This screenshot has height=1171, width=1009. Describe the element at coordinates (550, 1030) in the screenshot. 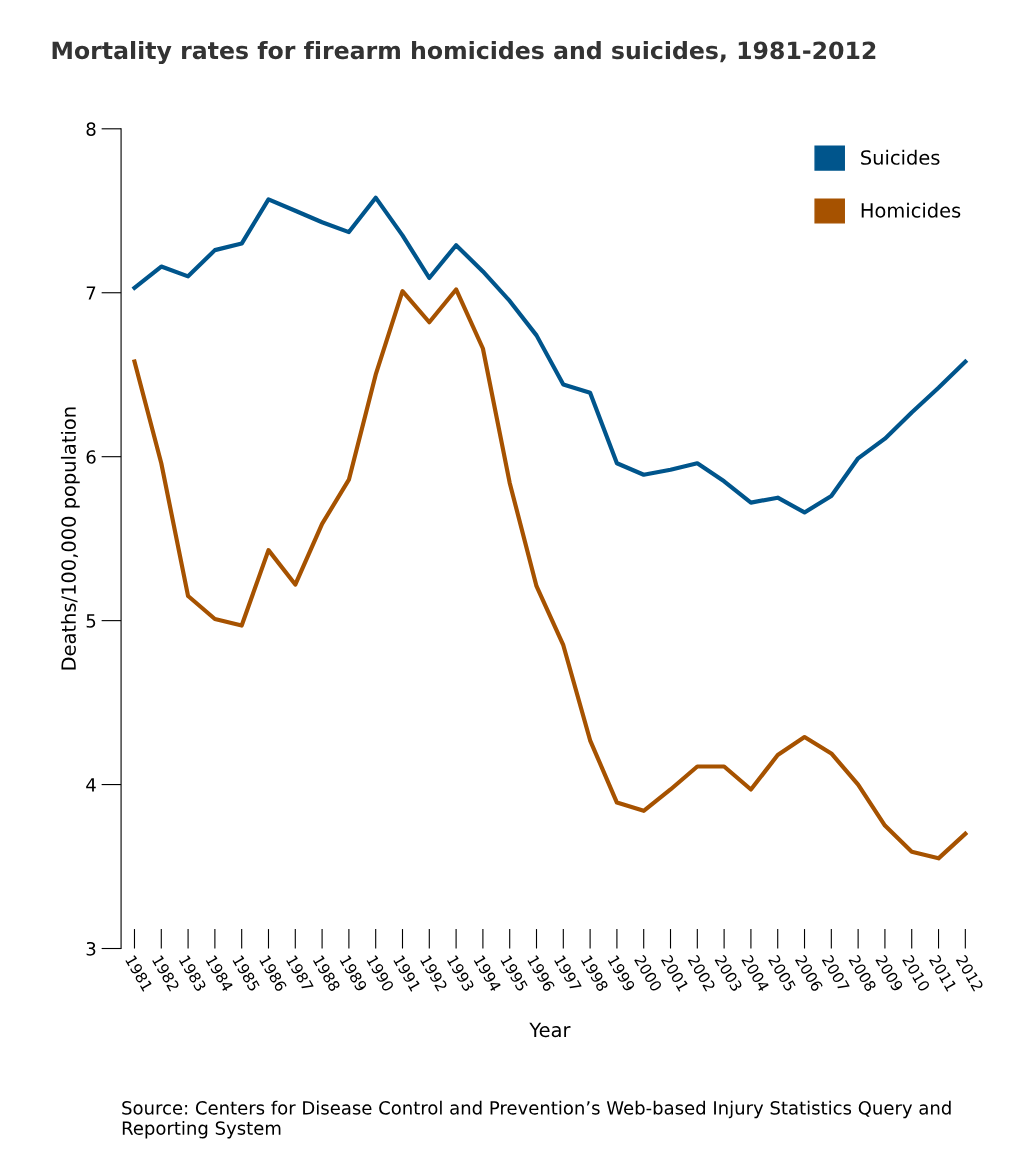

I see `x-axis-title: Year` at that location.